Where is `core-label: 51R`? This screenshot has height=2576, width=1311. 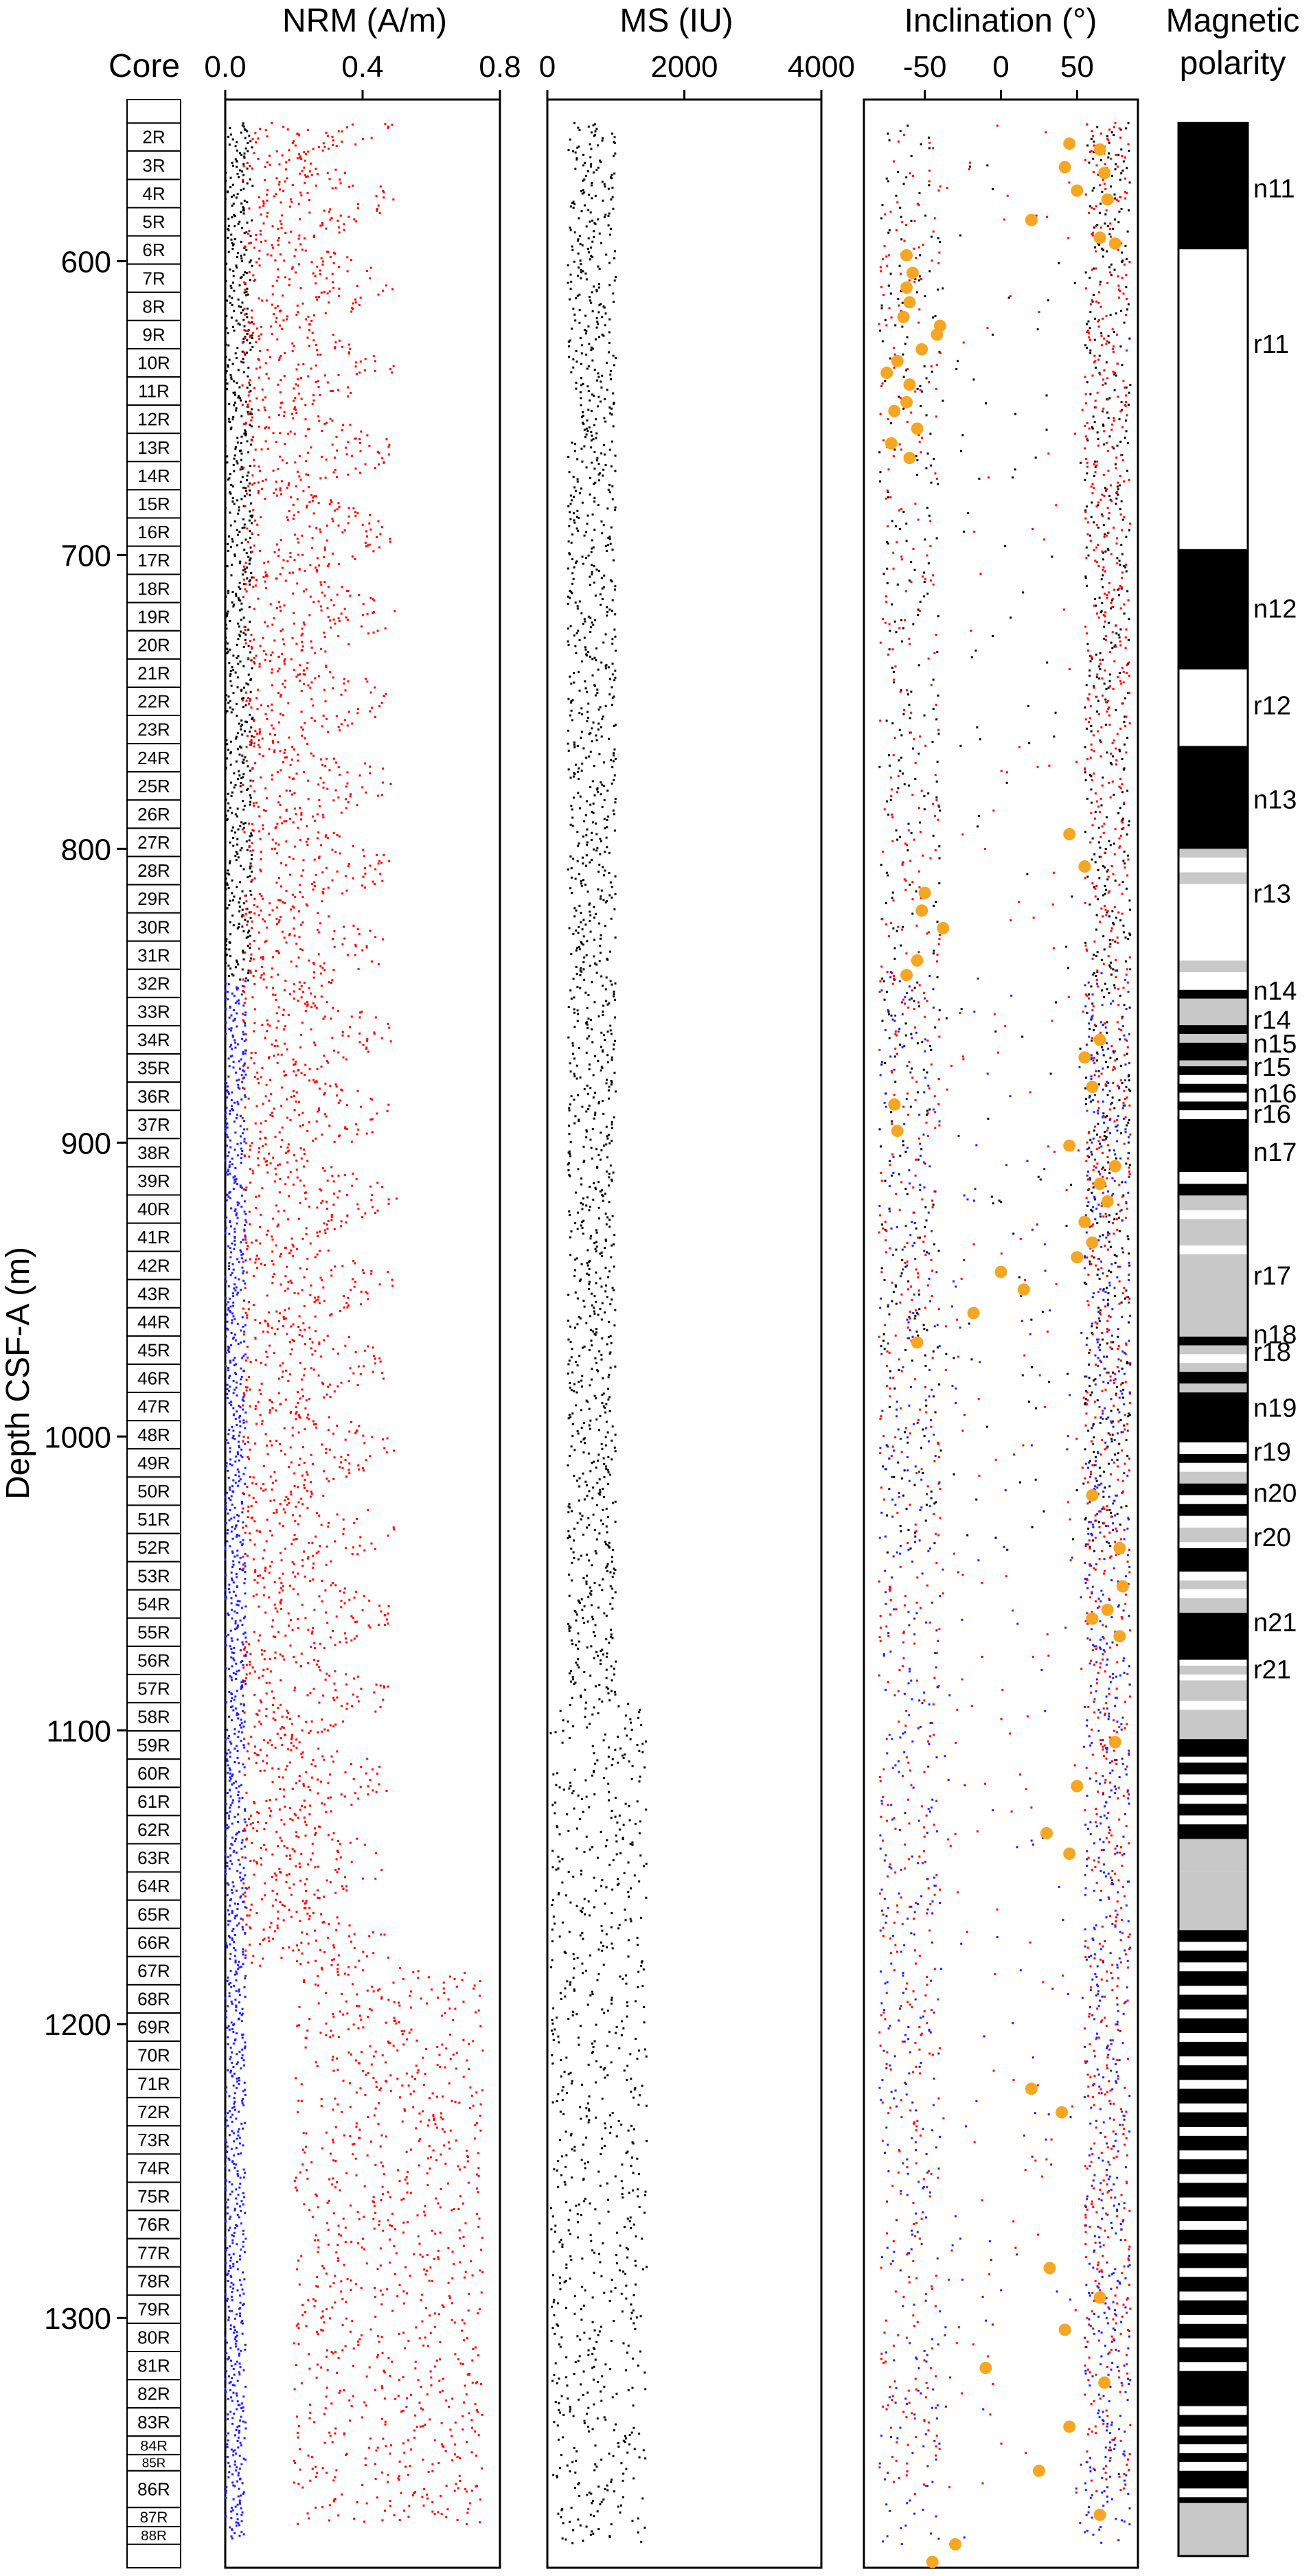 core-label: 51R is located at coordinates (153, 1519).